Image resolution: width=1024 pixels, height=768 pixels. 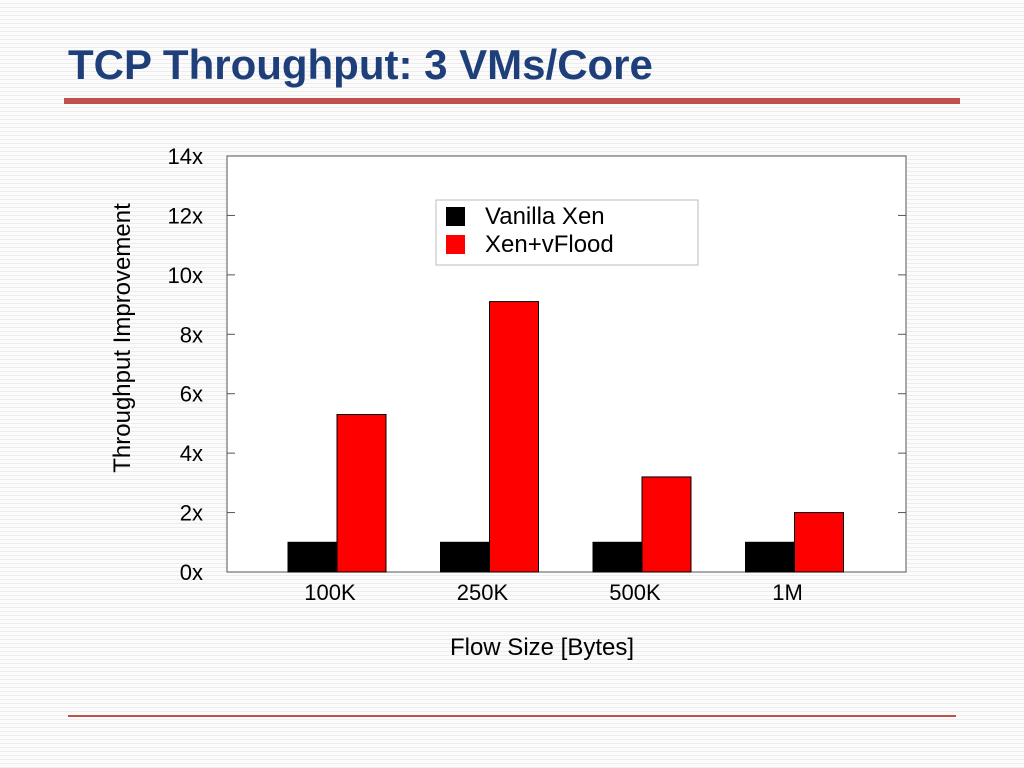 What do you see at coordinates (549, 244) in the screenshot?
I see `legend-label: Xen+vFlood` at bounding box center [549, 244].